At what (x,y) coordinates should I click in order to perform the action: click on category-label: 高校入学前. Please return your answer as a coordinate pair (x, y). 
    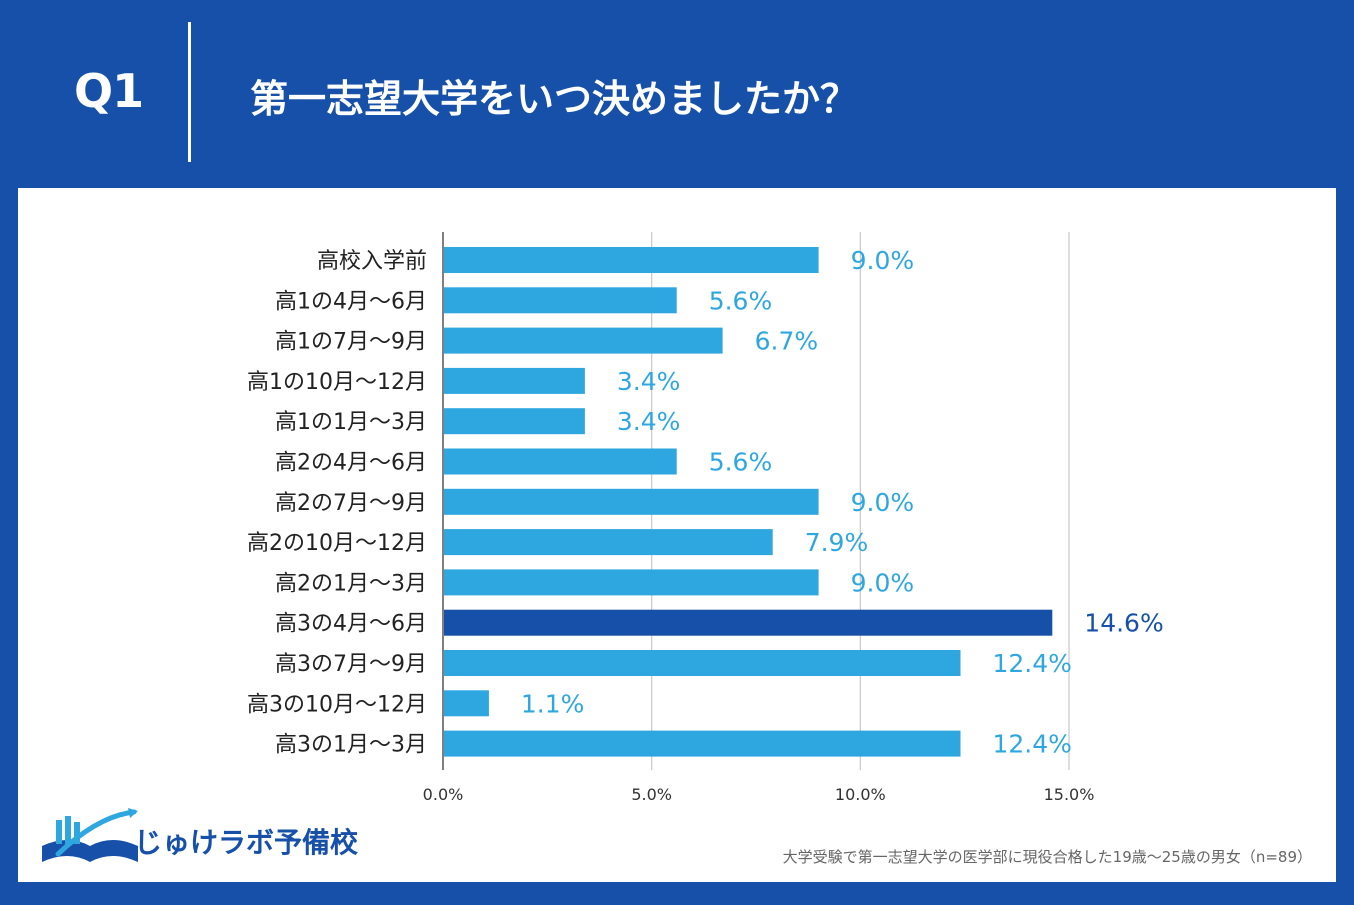
    Looking at the image, I should click on (372, 261).